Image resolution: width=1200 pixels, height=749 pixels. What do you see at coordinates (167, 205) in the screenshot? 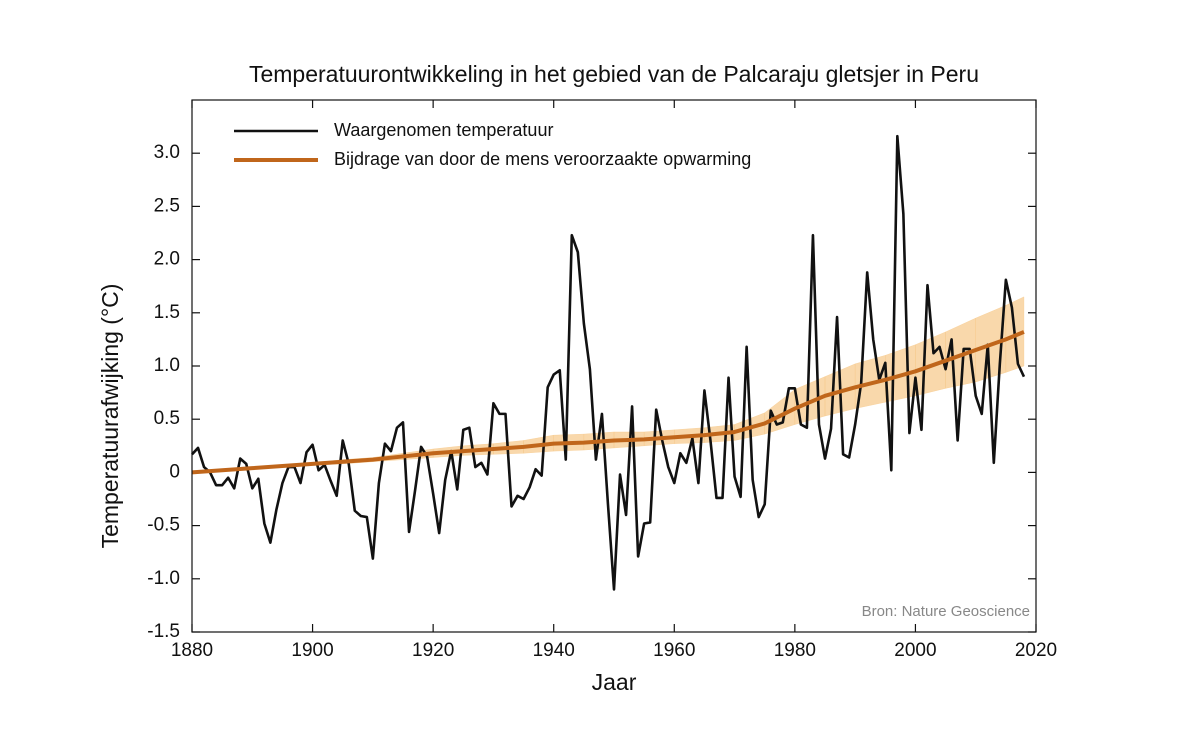
I see `y-tick-label: 2.5` at bounding box center [167, 205].